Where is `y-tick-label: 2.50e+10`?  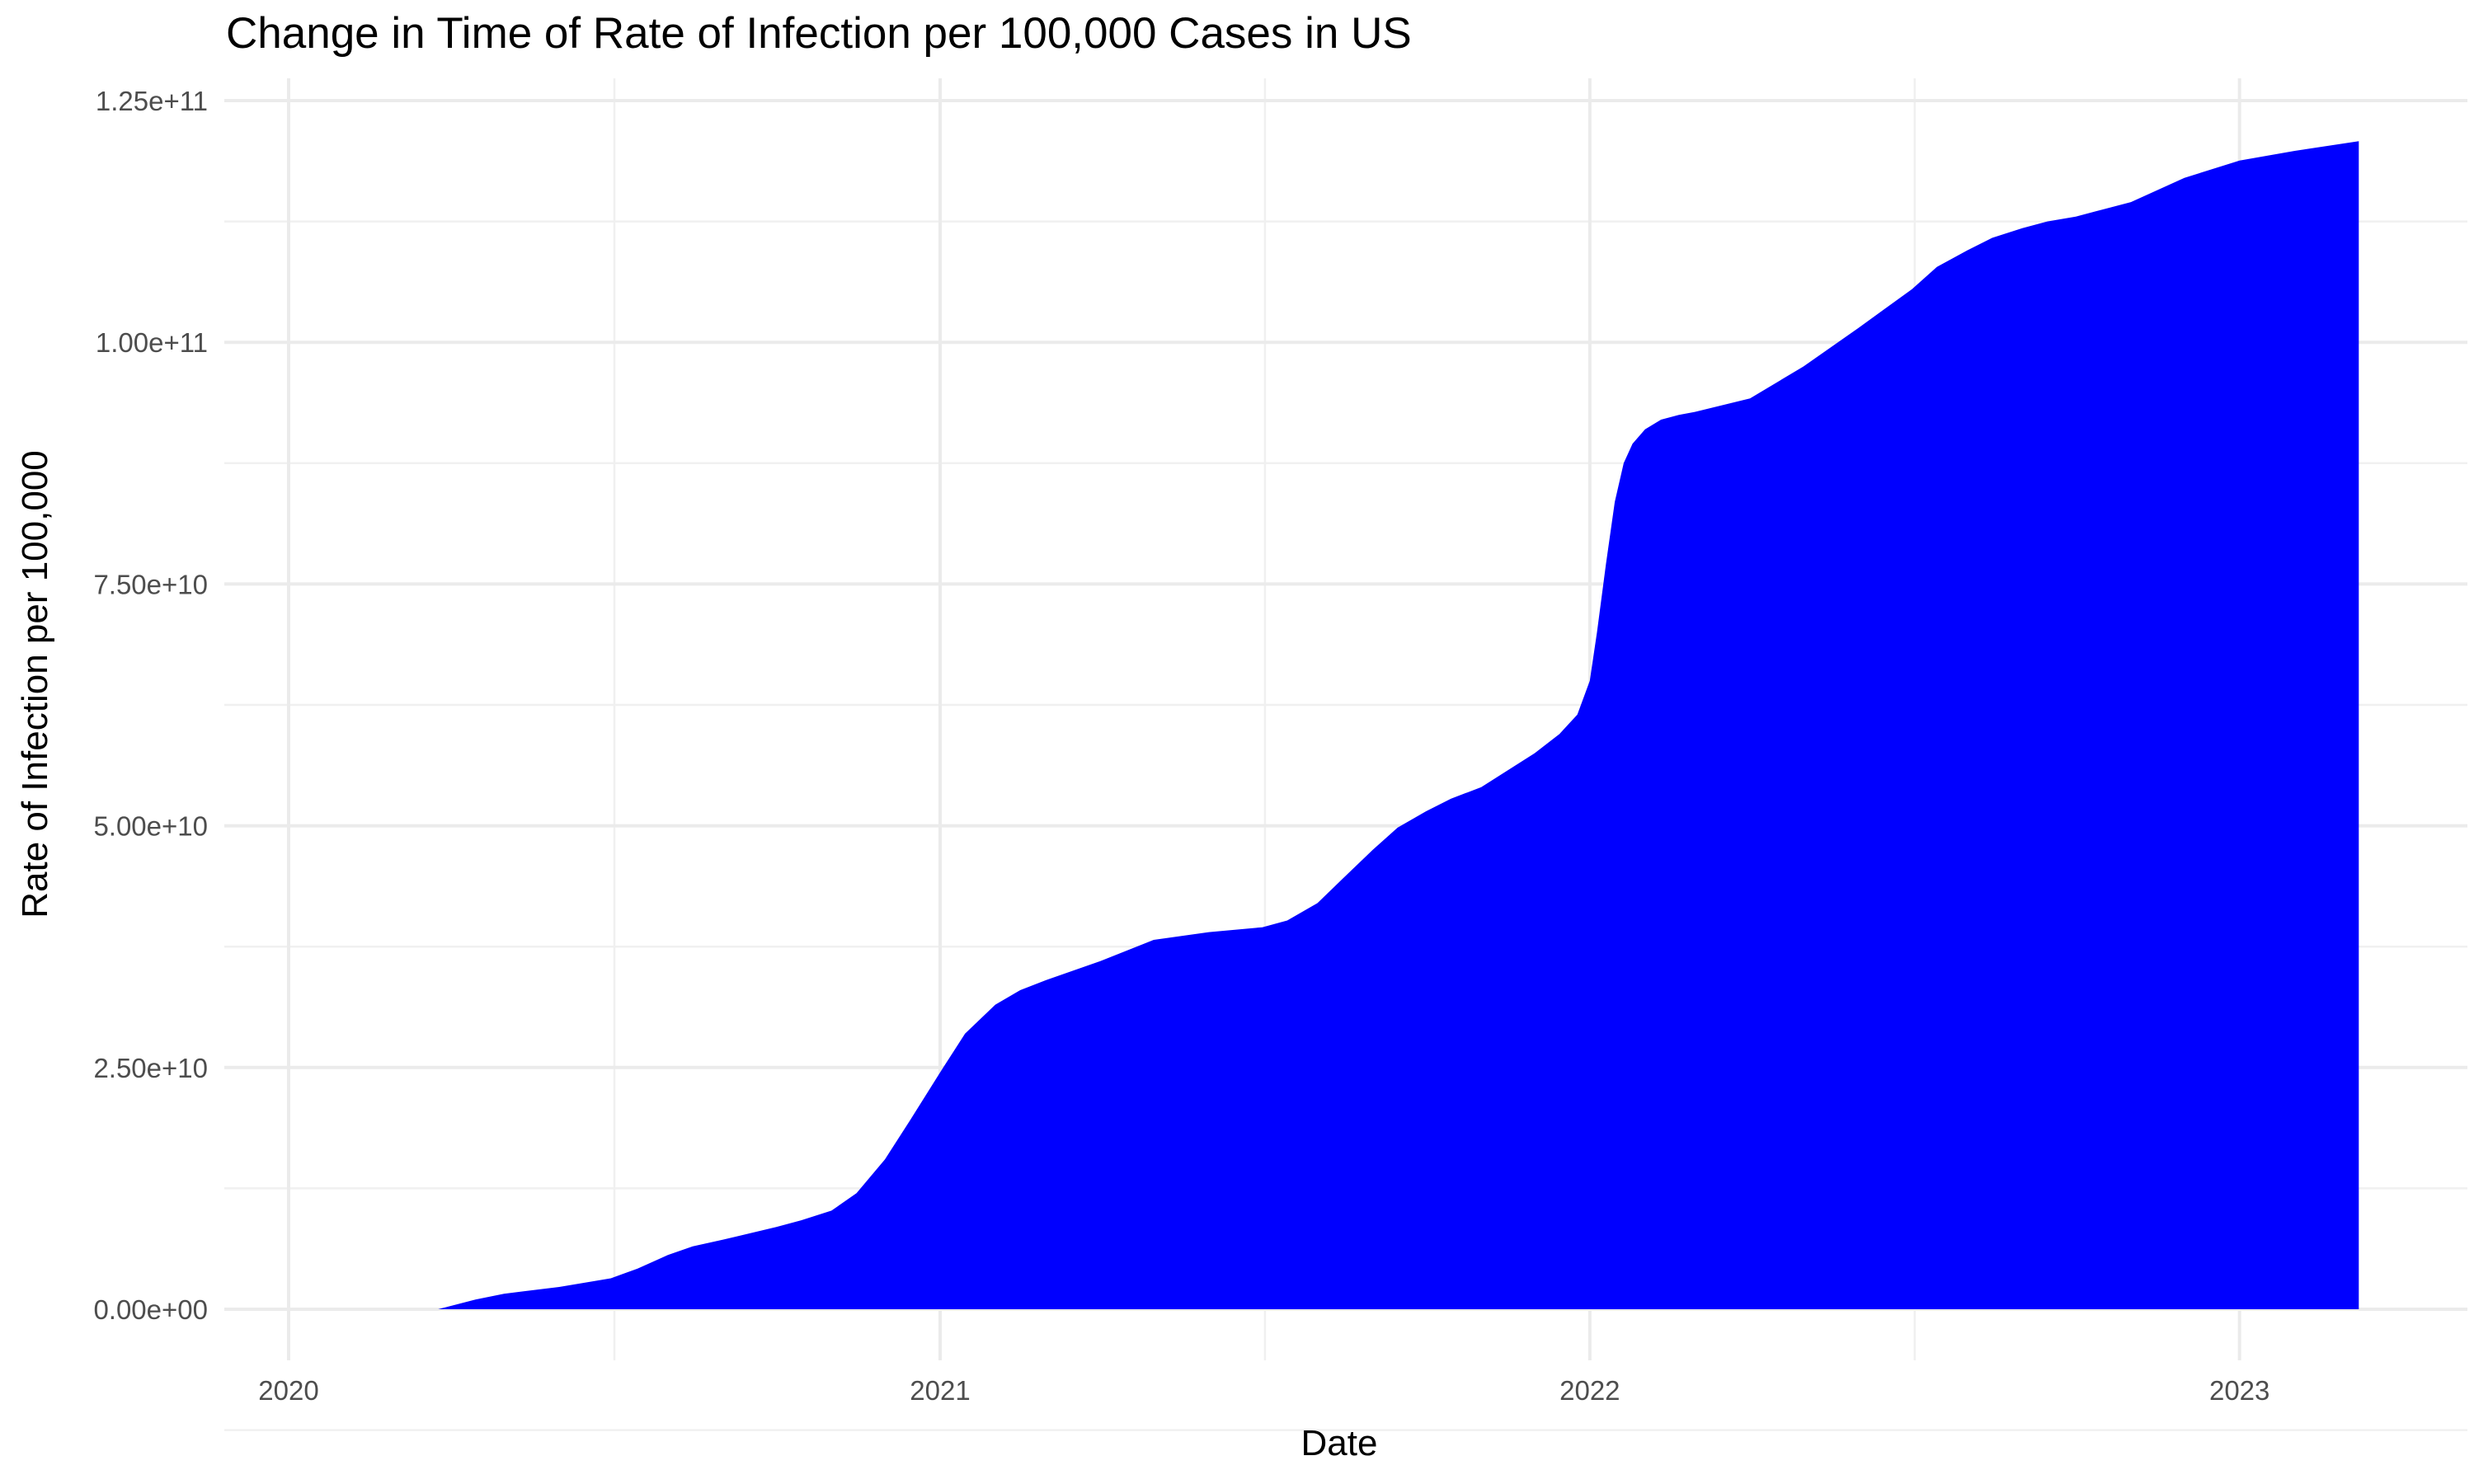 y-tick-label: 2.50e+10 is located at coordinates (150, 1068).